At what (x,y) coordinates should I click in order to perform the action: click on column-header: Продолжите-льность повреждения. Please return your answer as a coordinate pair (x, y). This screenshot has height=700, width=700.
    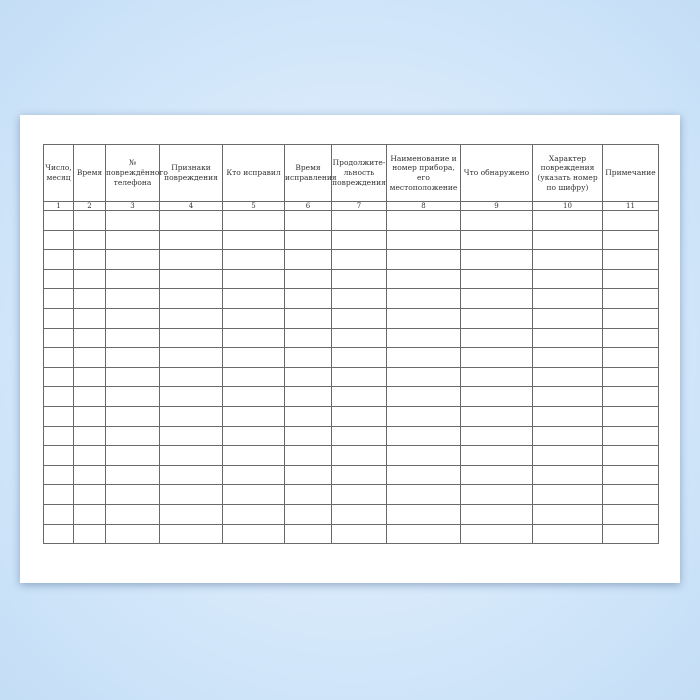
    Looking at the image, I should click on (359, 173).